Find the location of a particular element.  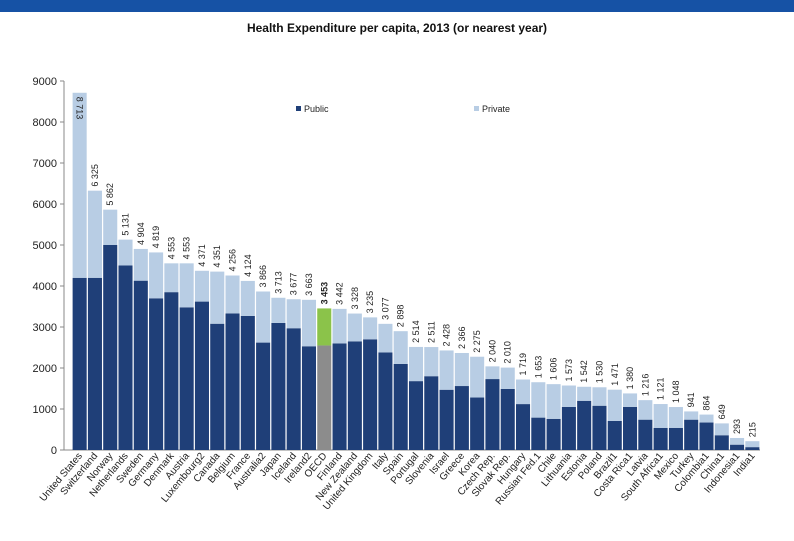

value-label: 1 719 is located at coordinates (523, 364).